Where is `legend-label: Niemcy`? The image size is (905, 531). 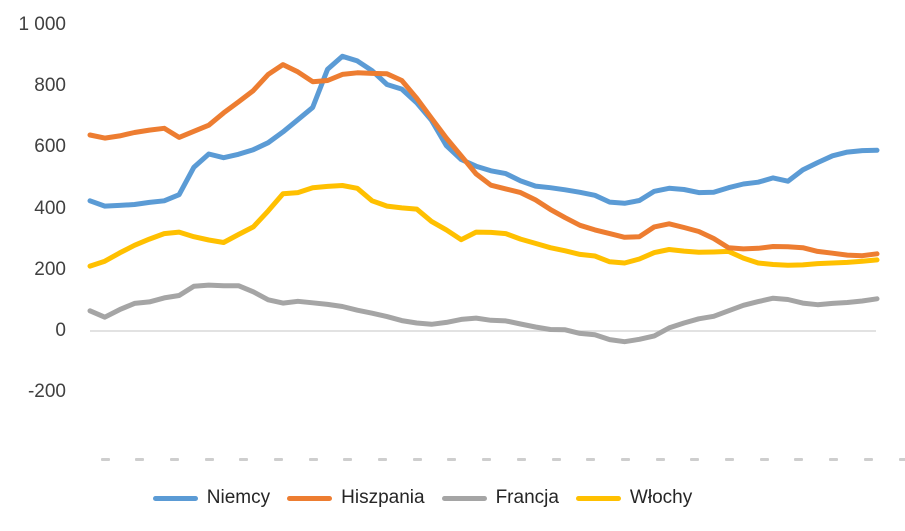
legend-label: Niemcy is located at coordinates (238, 497).